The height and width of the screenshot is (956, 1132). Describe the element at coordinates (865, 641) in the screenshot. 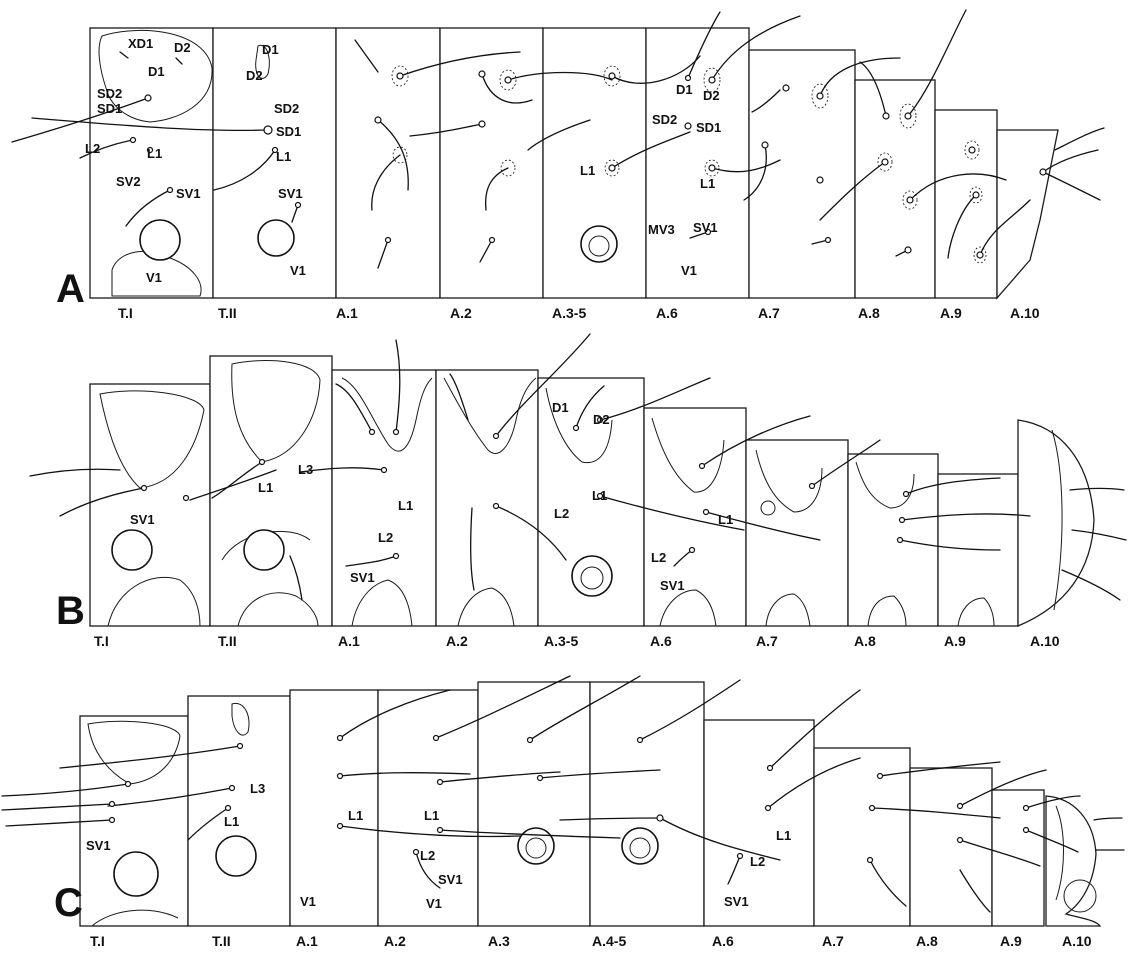

I see `segment-label: A.8` at that location.